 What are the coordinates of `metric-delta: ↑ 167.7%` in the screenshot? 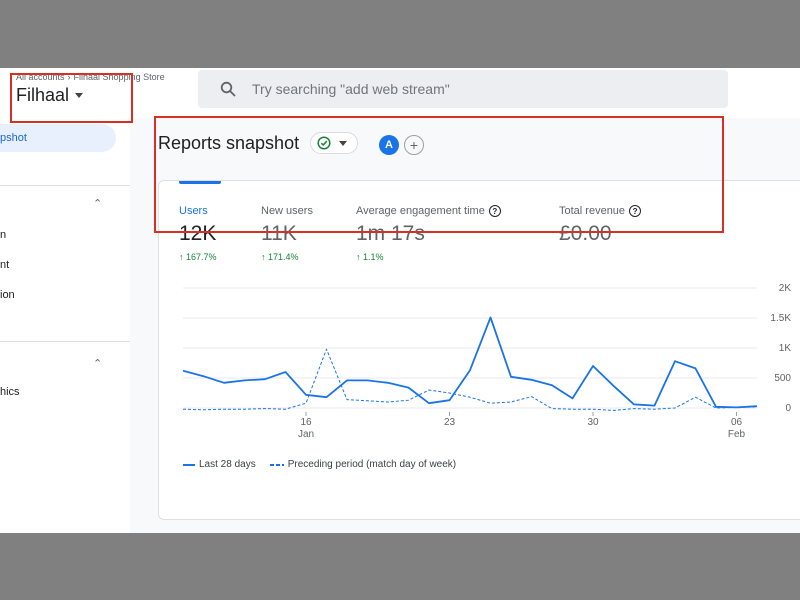 It's located at (198, 257).